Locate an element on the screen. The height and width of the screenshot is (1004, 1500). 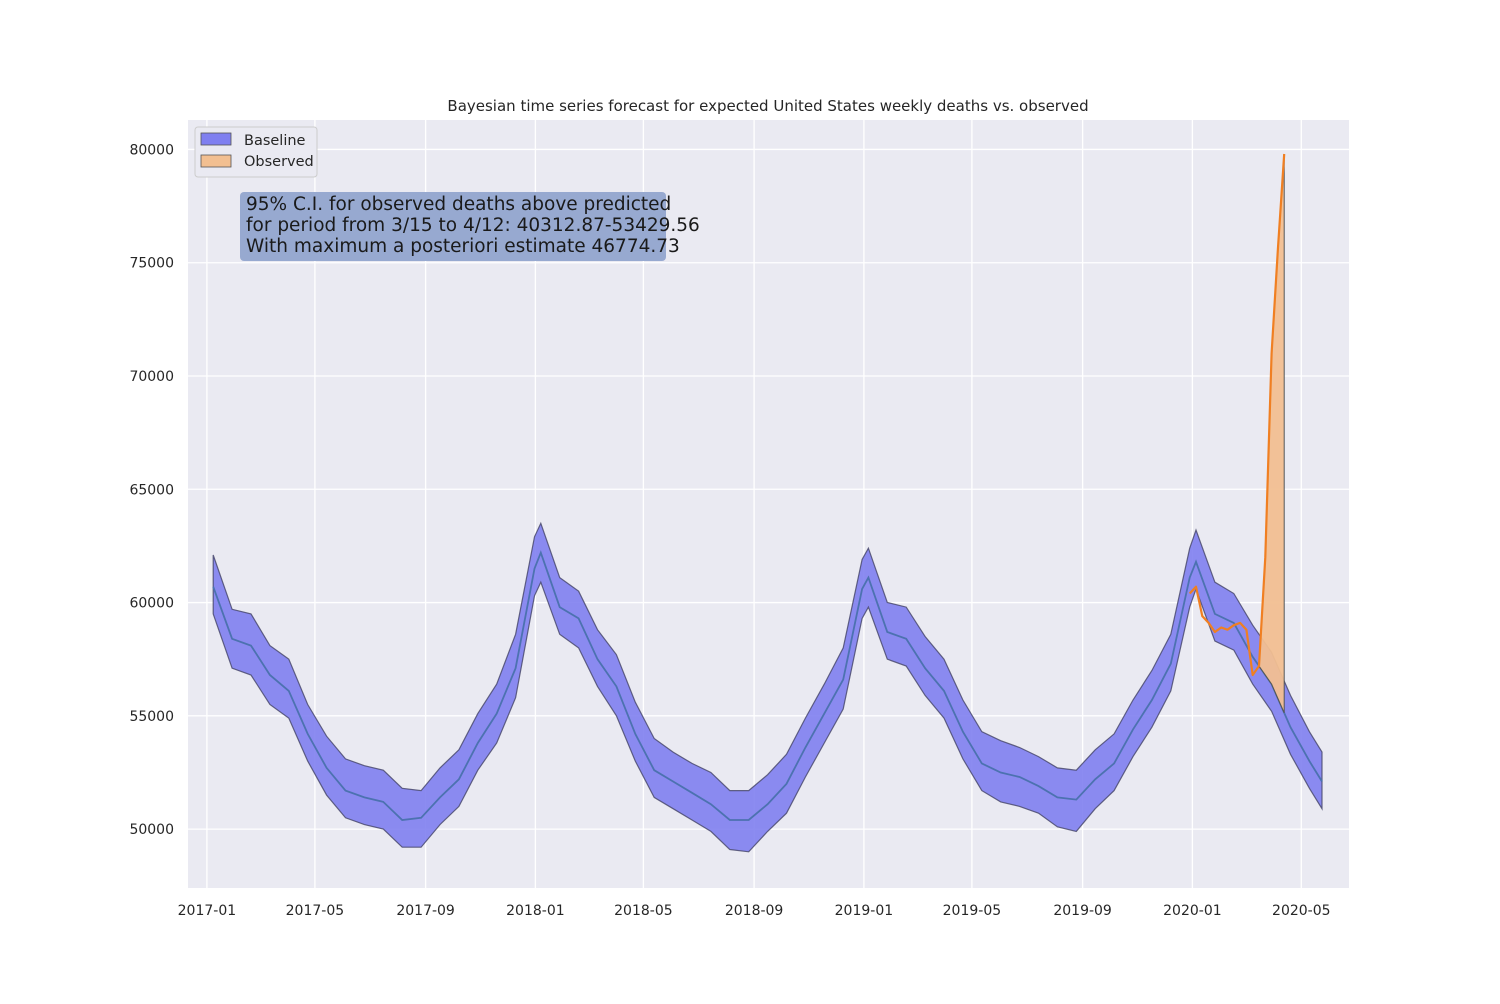
observed-line is located at coordinates (1237, 415).